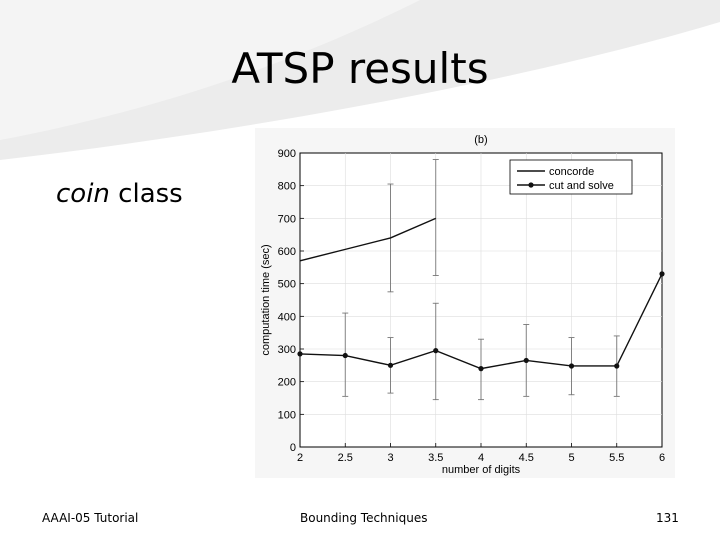 This screenshot has width=720, height=540. What do you see at coordinates (287, 317) in the screenshot?
I see `y-tick-label: 400` at bounding box center [287, 317].